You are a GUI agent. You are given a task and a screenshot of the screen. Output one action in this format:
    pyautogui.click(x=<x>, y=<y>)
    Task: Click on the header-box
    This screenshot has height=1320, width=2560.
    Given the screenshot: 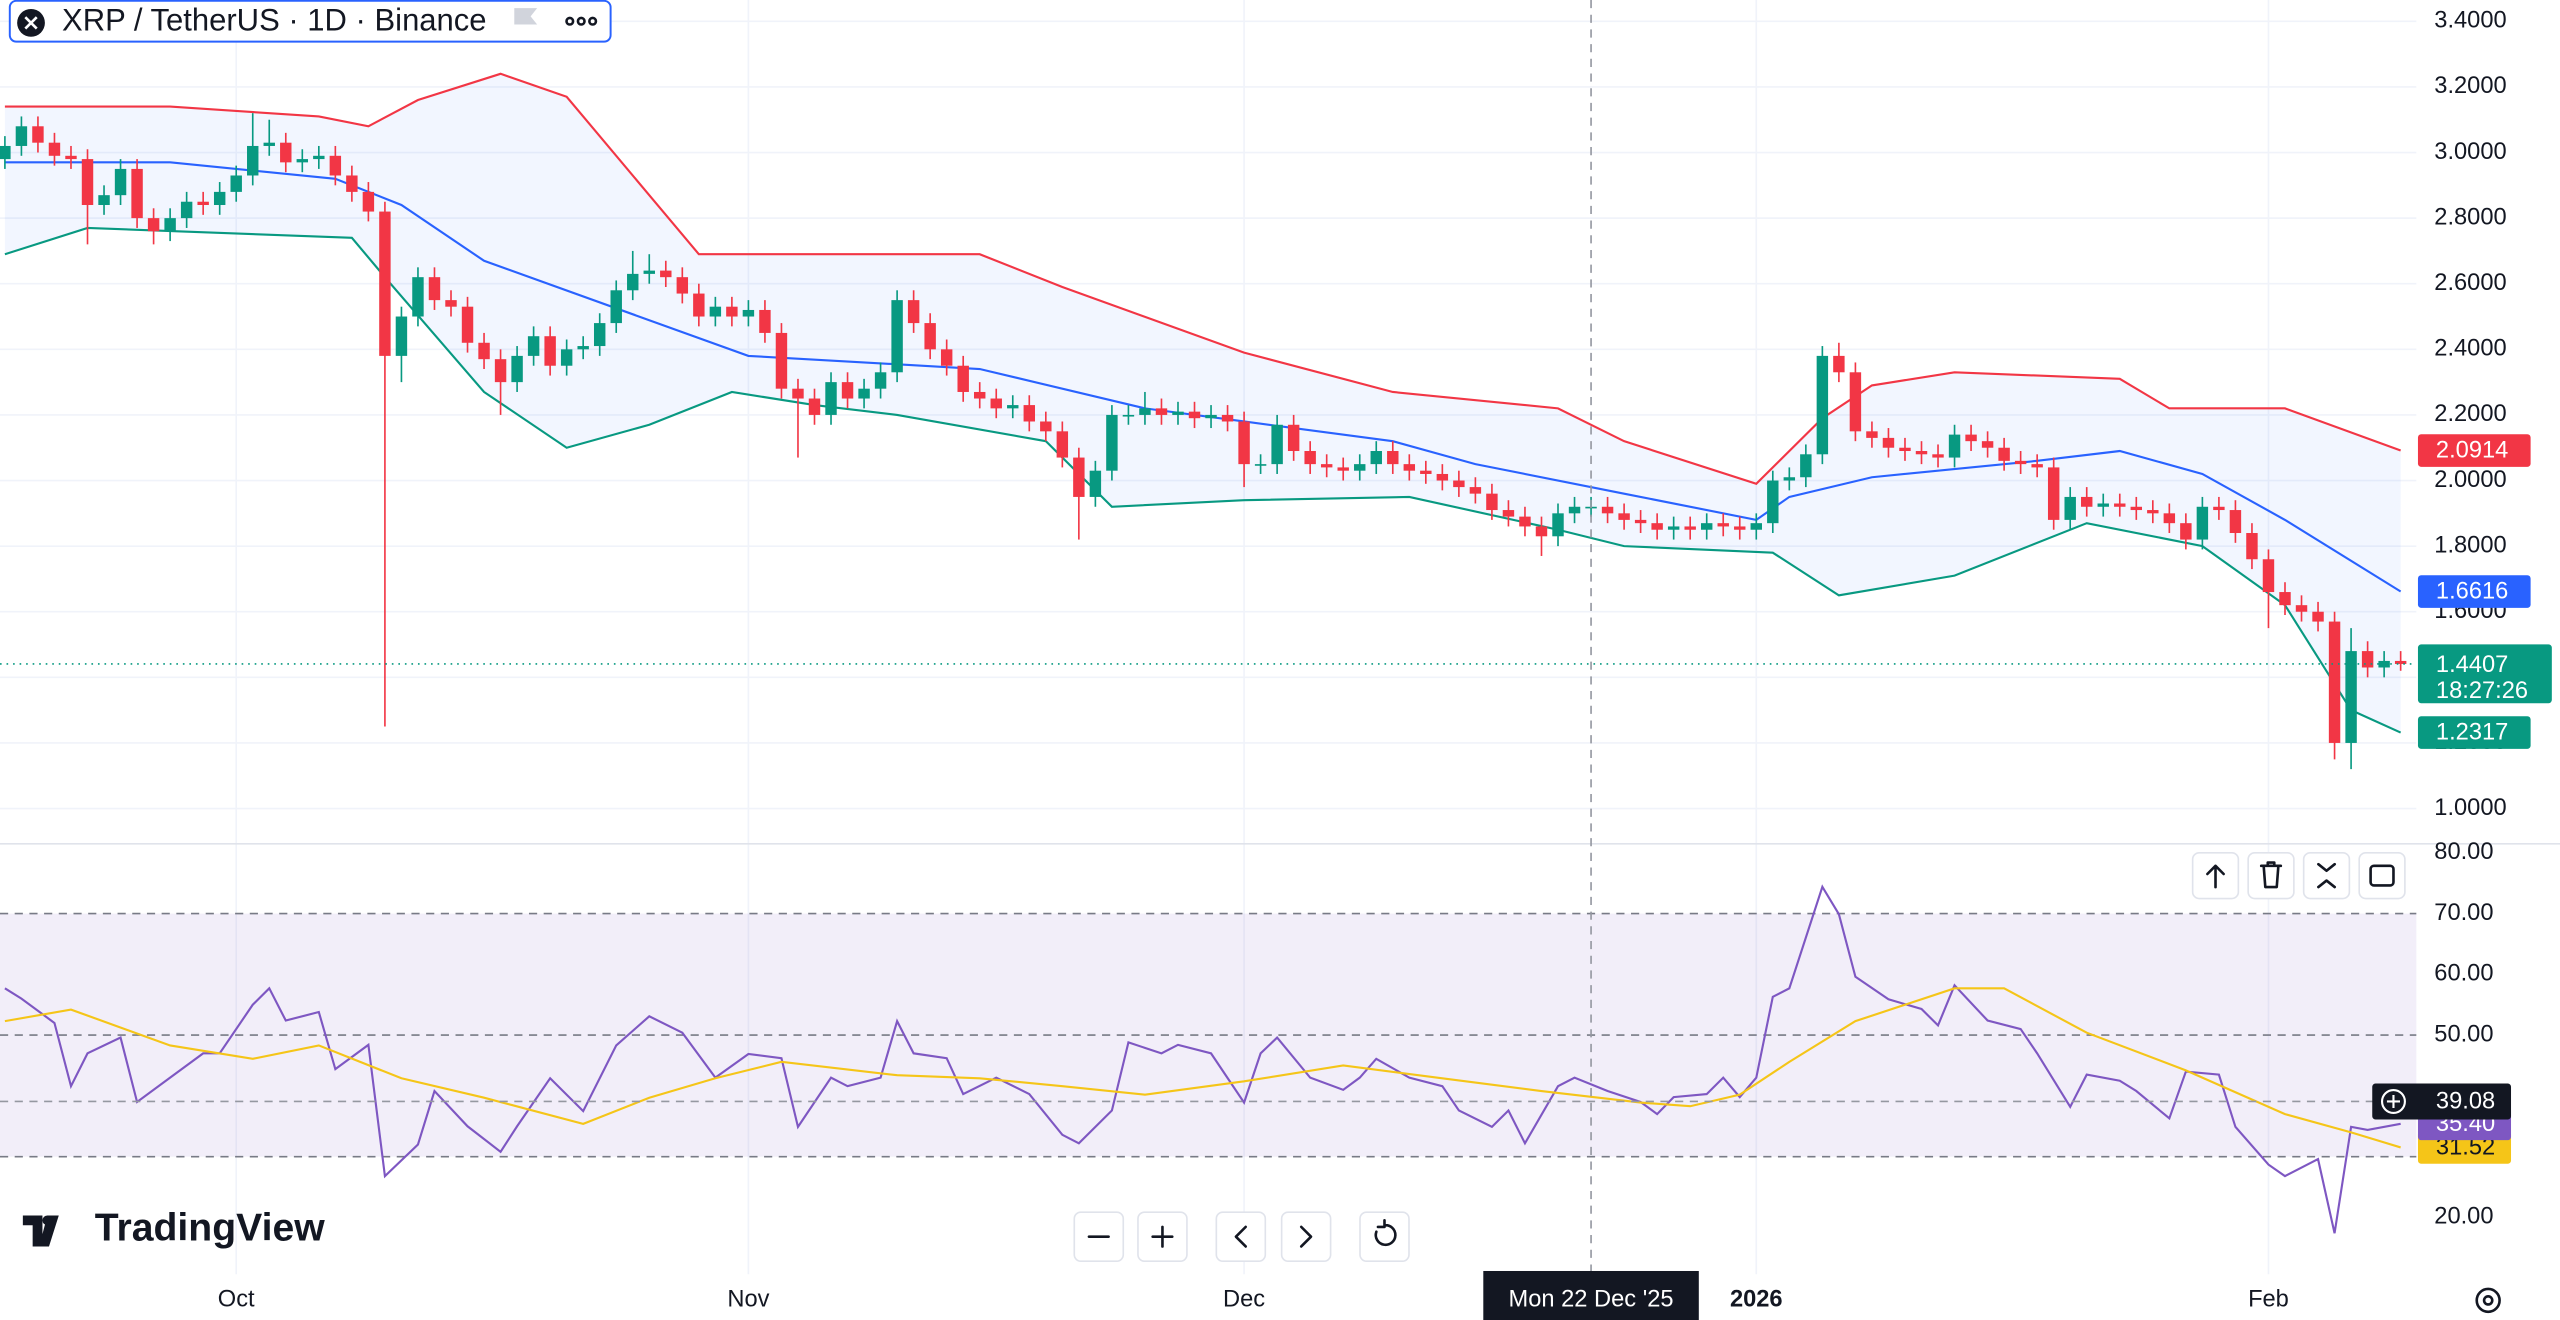 What is the action you would take?
    pyautogui.click(x=310, y=21)
    